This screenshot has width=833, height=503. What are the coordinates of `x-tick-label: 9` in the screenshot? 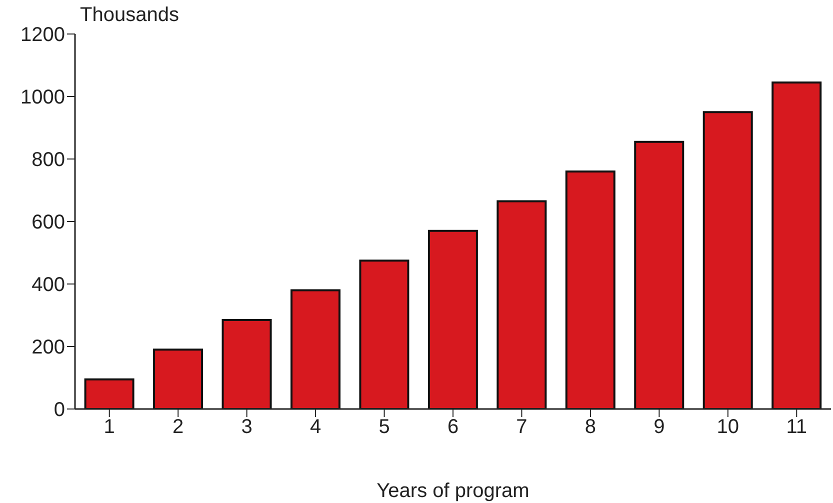 It's located at (659, 427).